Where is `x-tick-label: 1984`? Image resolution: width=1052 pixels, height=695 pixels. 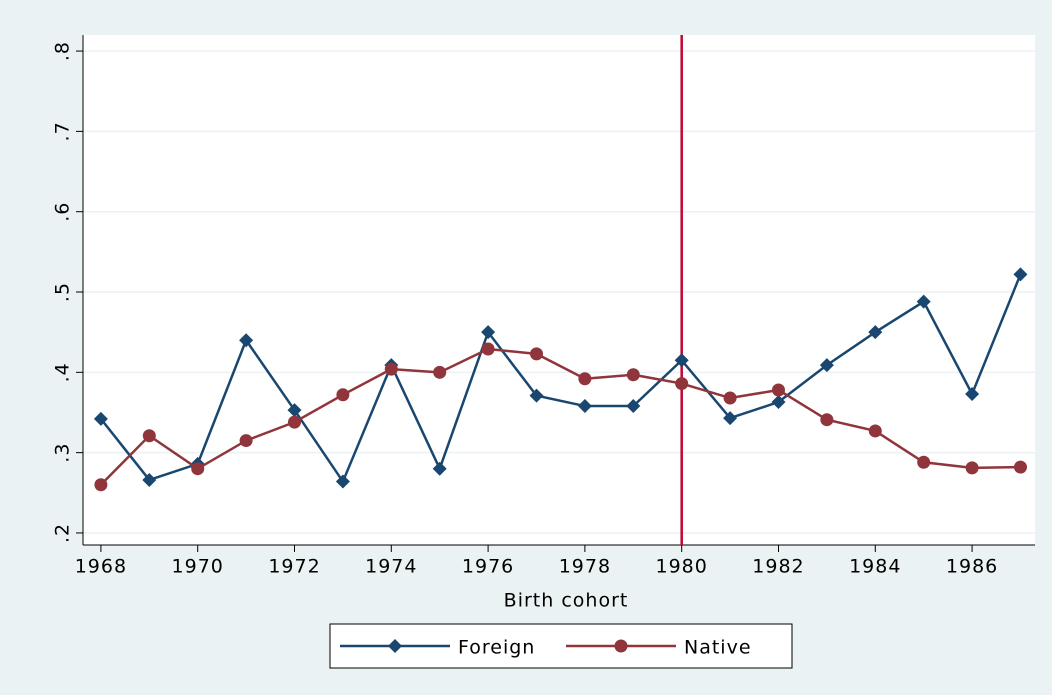 x-tick-label: 1984 is located at coordinates (875, 567).